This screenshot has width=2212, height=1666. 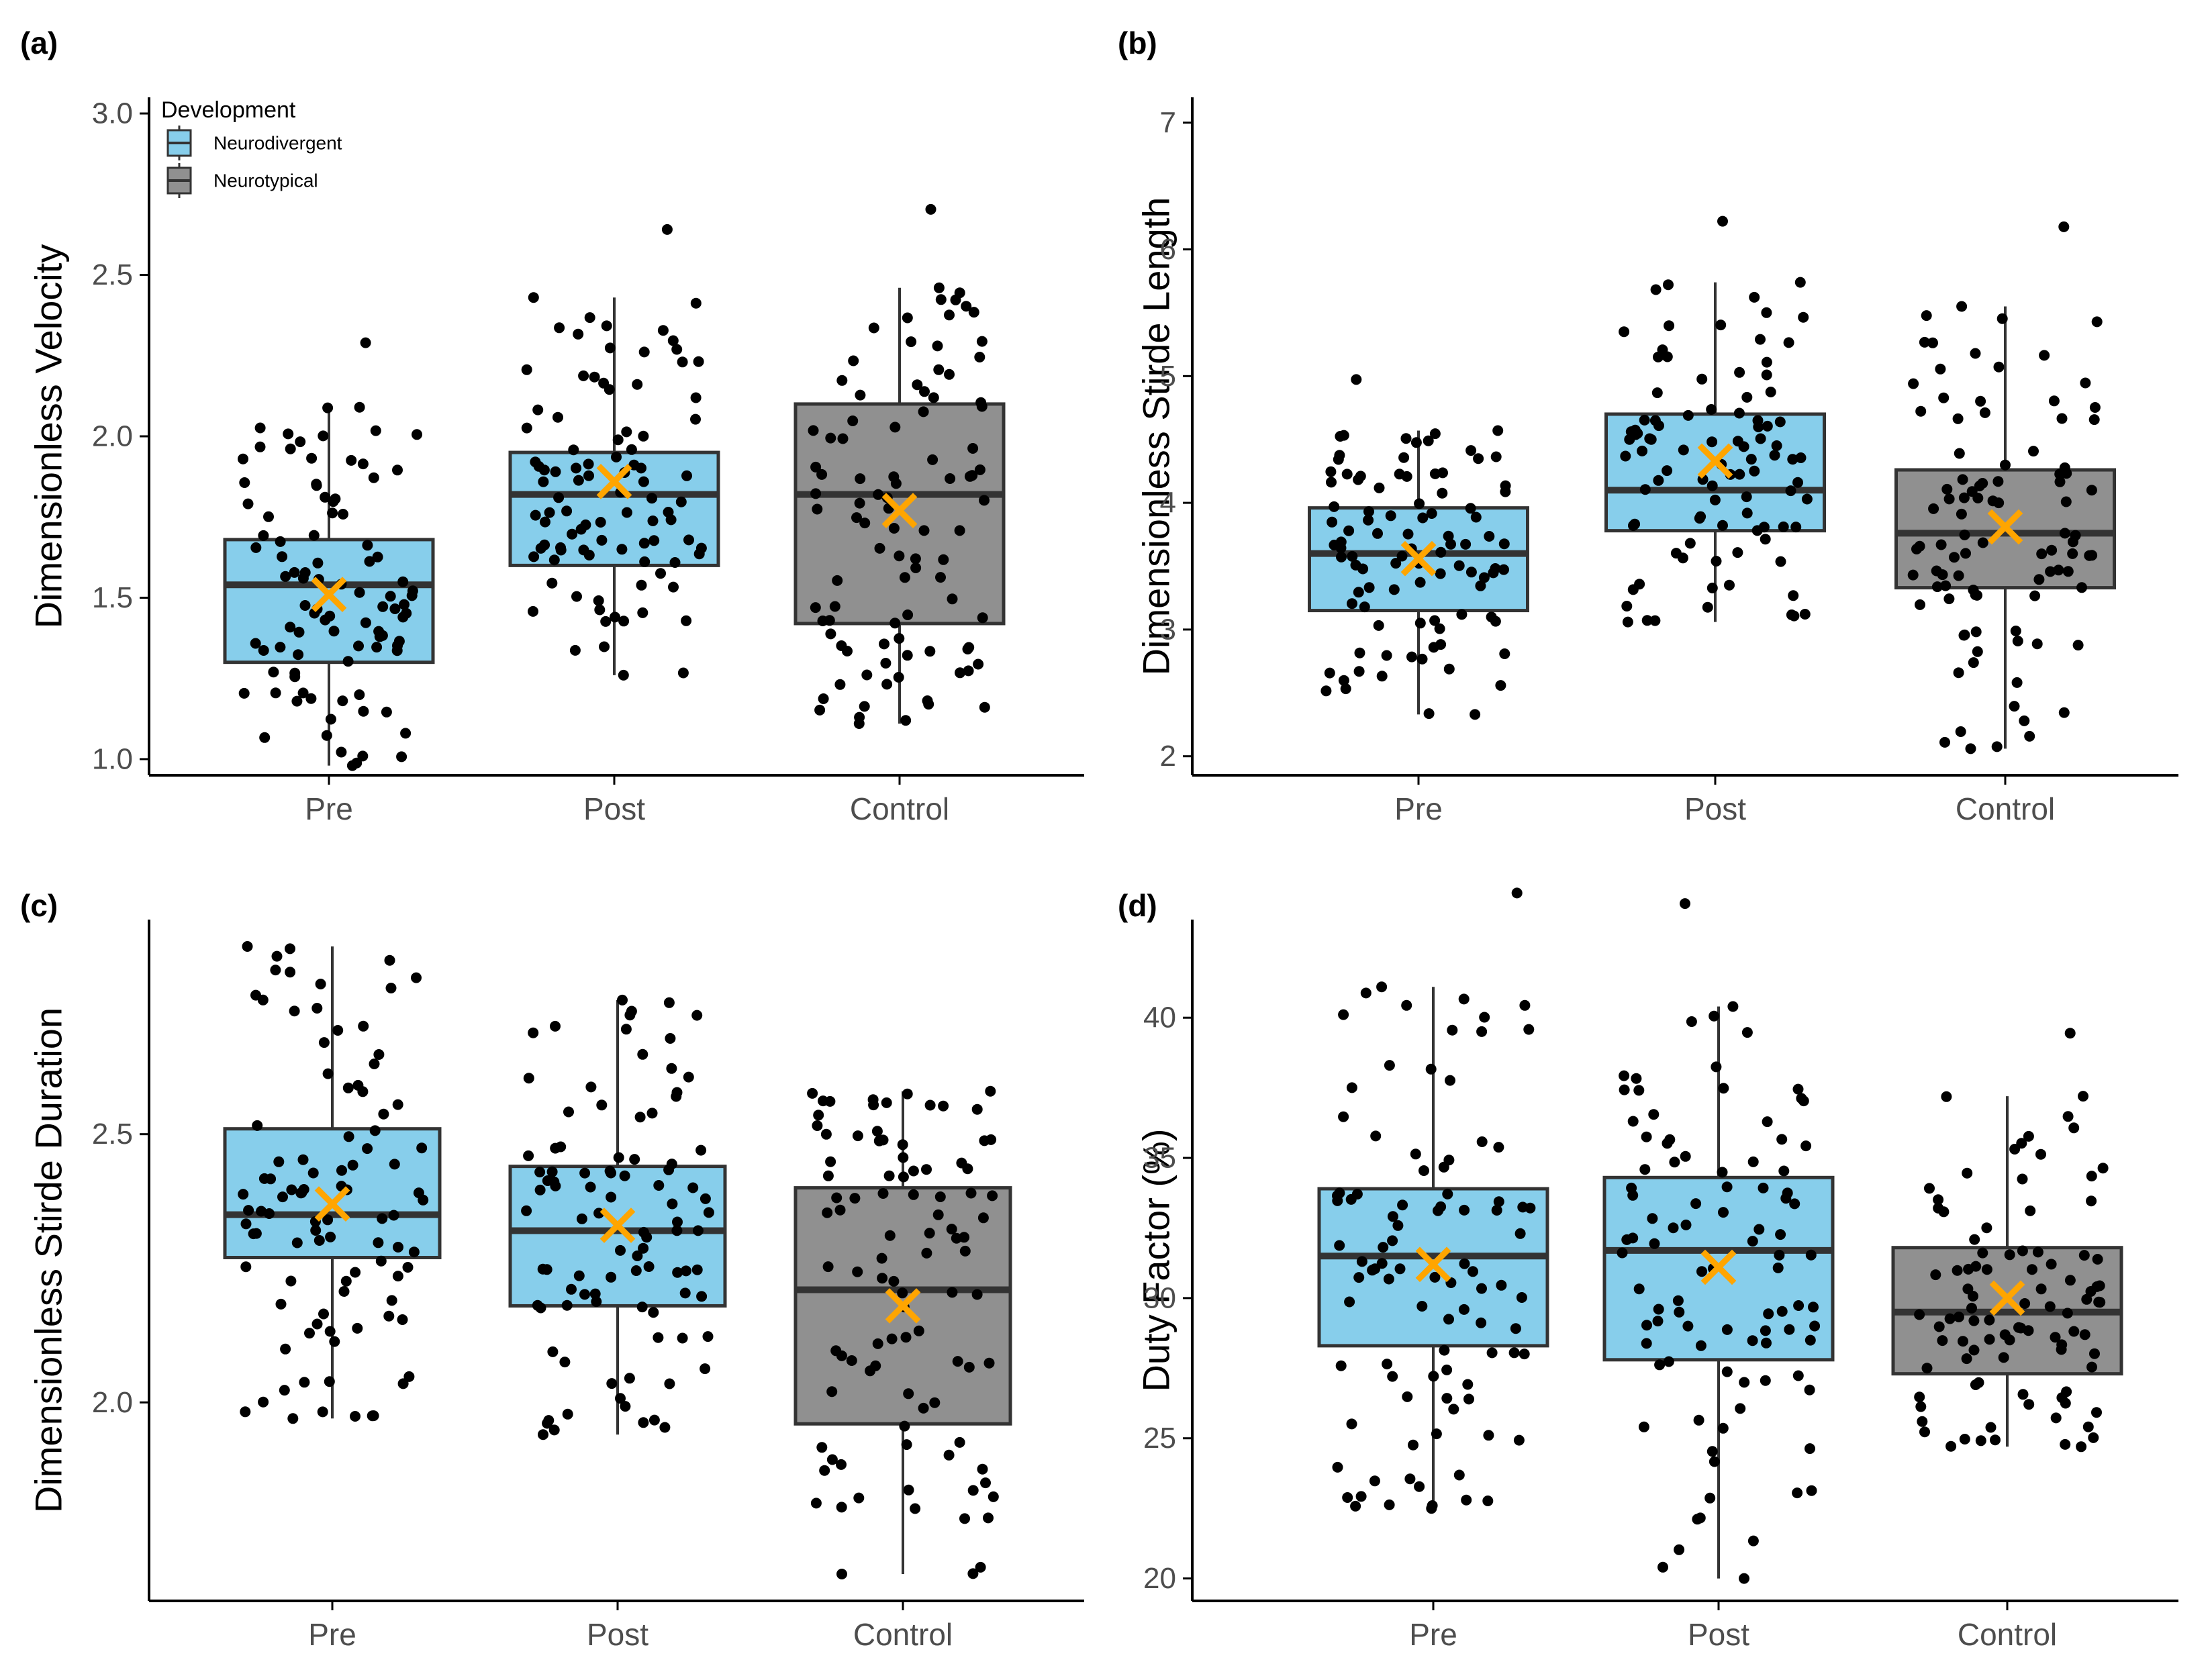 I want to click on y-tick-label: 20, so click(x=1159, y=1579).